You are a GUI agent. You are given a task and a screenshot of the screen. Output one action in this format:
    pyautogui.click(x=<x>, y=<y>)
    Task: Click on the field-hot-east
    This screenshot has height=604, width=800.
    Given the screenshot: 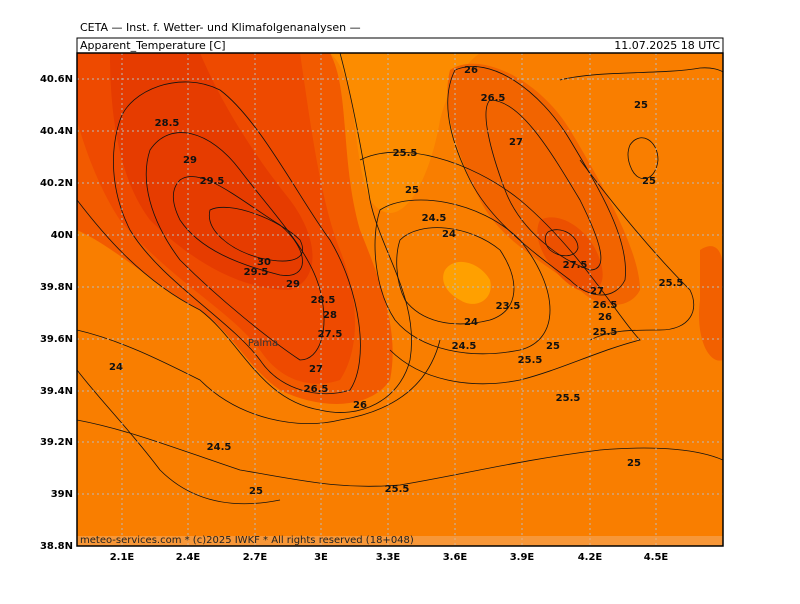 What is the action you would take?
    pyautogui.click(x=570, y=254)
    